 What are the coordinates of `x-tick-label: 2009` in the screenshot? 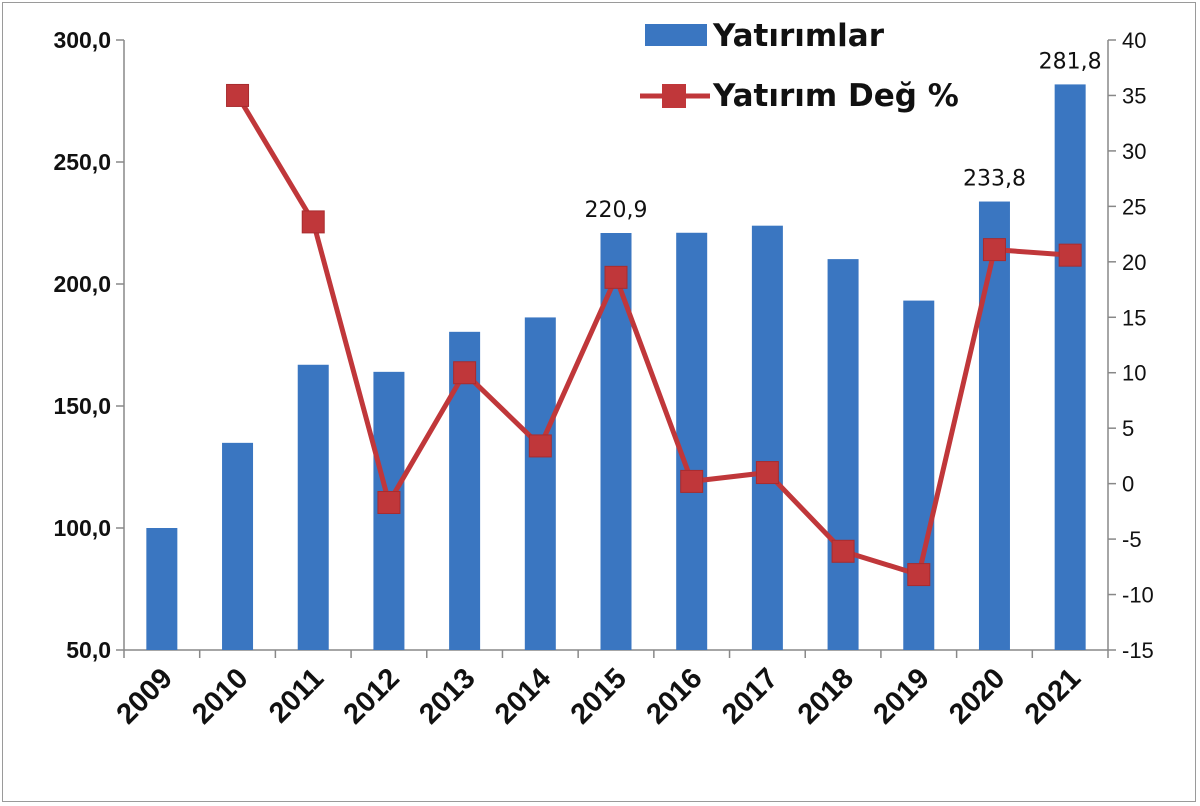 It's located at (145, 696).